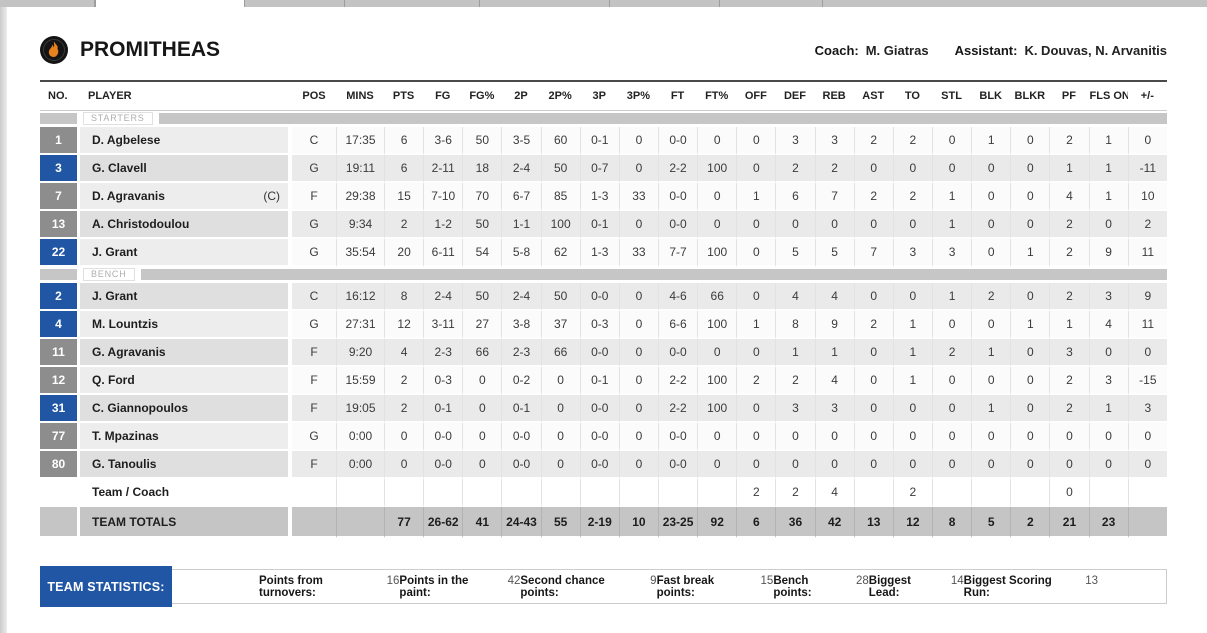 This screenshot has height=633, width=1207. What do you see at coordinates (560, 522) in the screenshot?
I see `totals-cell-2p-: 55` at bounding box center [560, 522].